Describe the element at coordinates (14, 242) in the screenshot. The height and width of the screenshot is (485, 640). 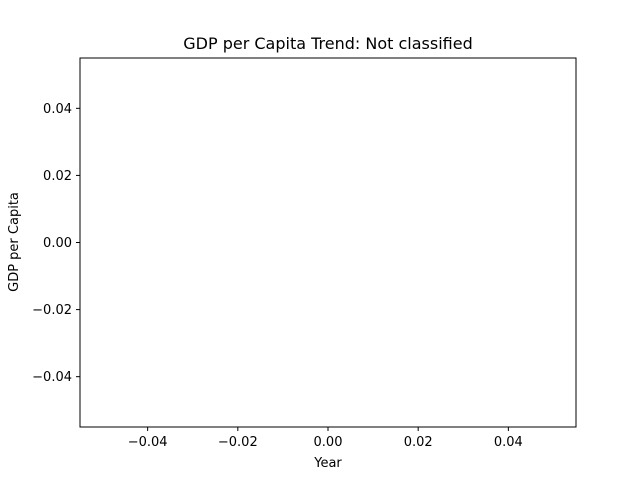
I see `y-axis-label: GDP per Capita` at that location.